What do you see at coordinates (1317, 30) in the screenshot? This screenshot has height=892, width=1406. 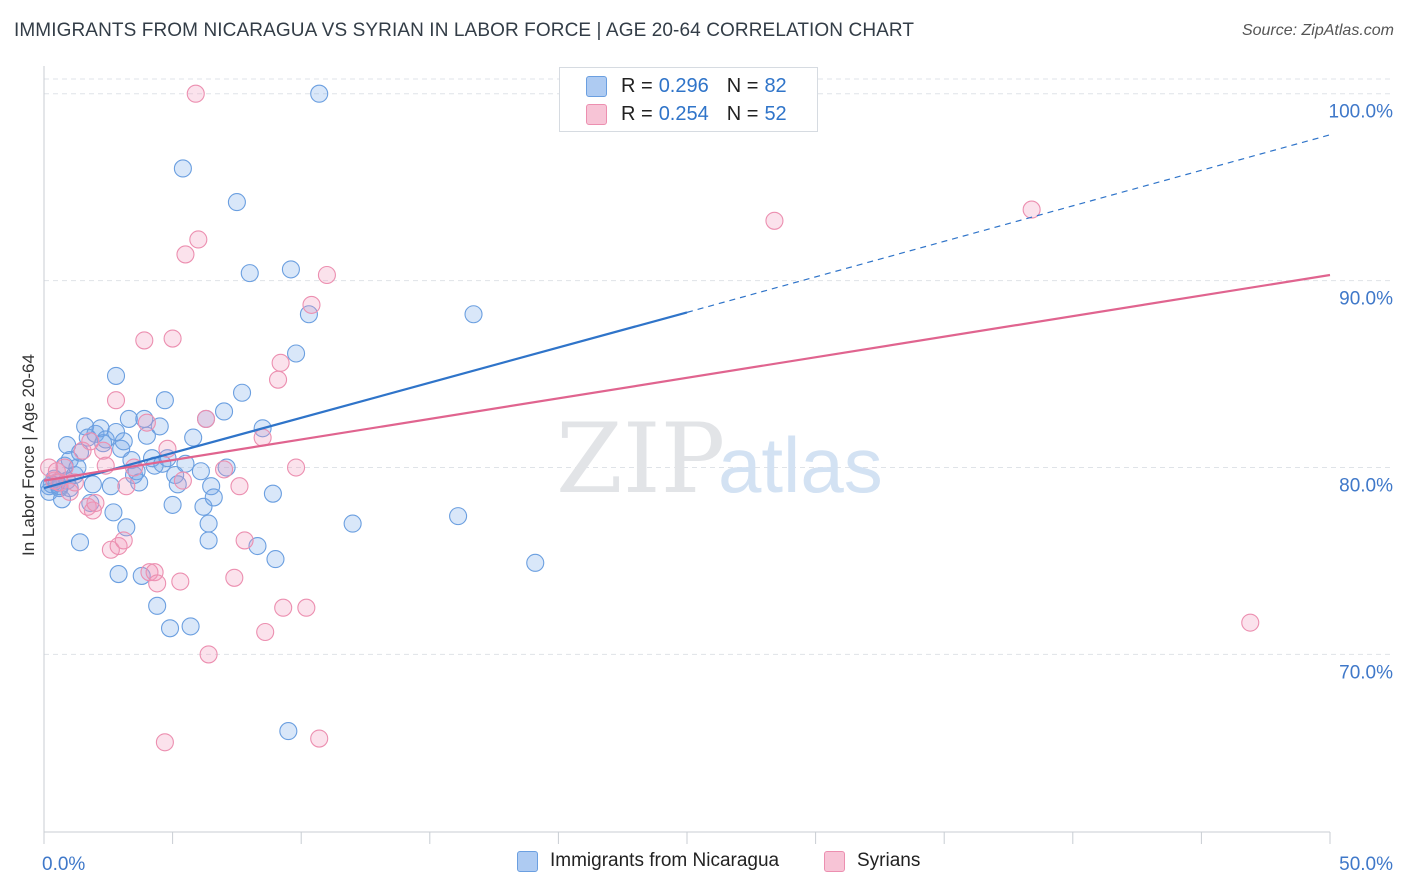 I see `source-label: Source: ZipAtlas.com` at bounding box center [1317, 30].